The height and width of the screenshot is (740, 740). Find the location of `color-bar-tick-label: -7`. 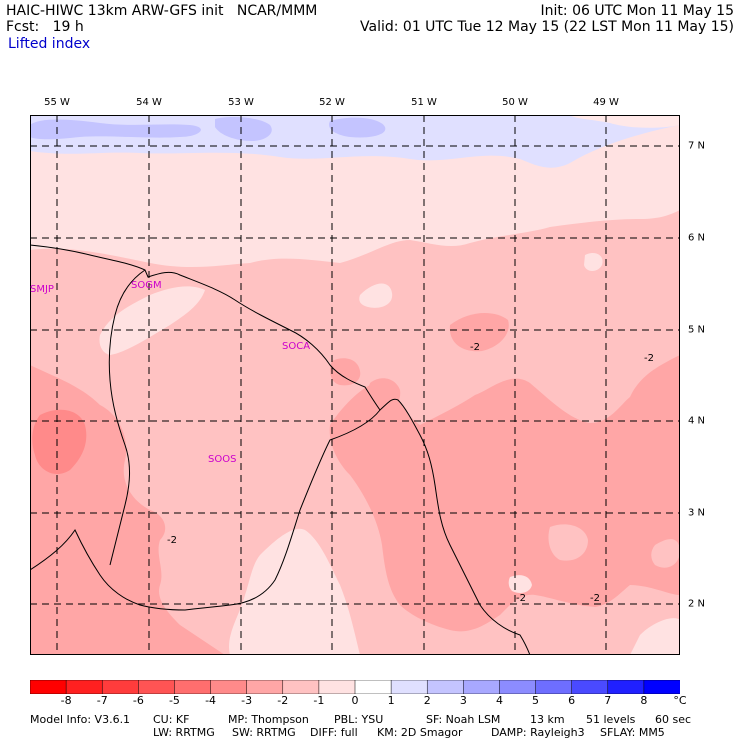

color-bar-tick-label: -7 is located at coordinates (102, 700).